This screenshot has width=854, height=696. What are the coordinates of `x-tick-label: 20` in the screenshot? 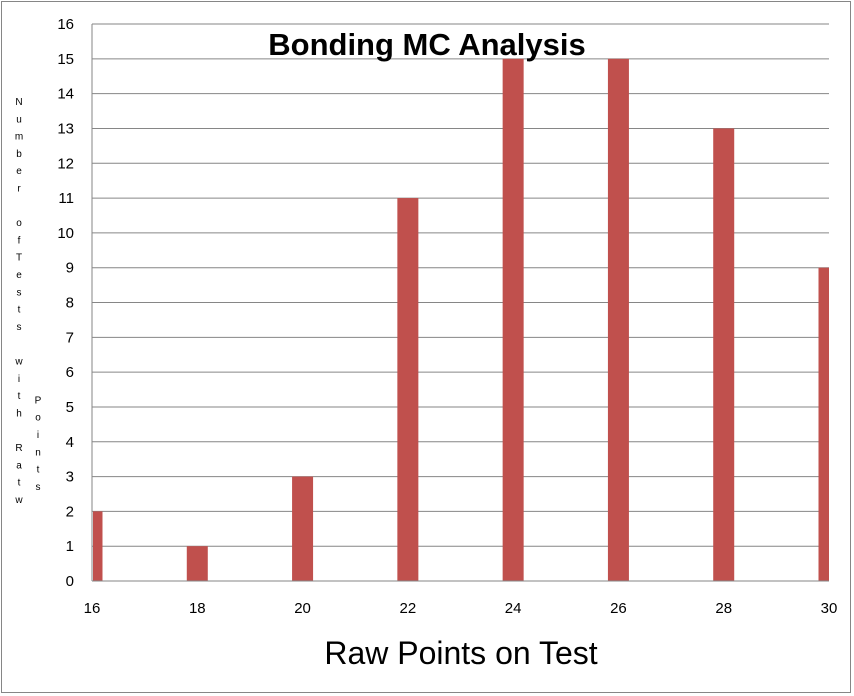 It's located at (302, 608).